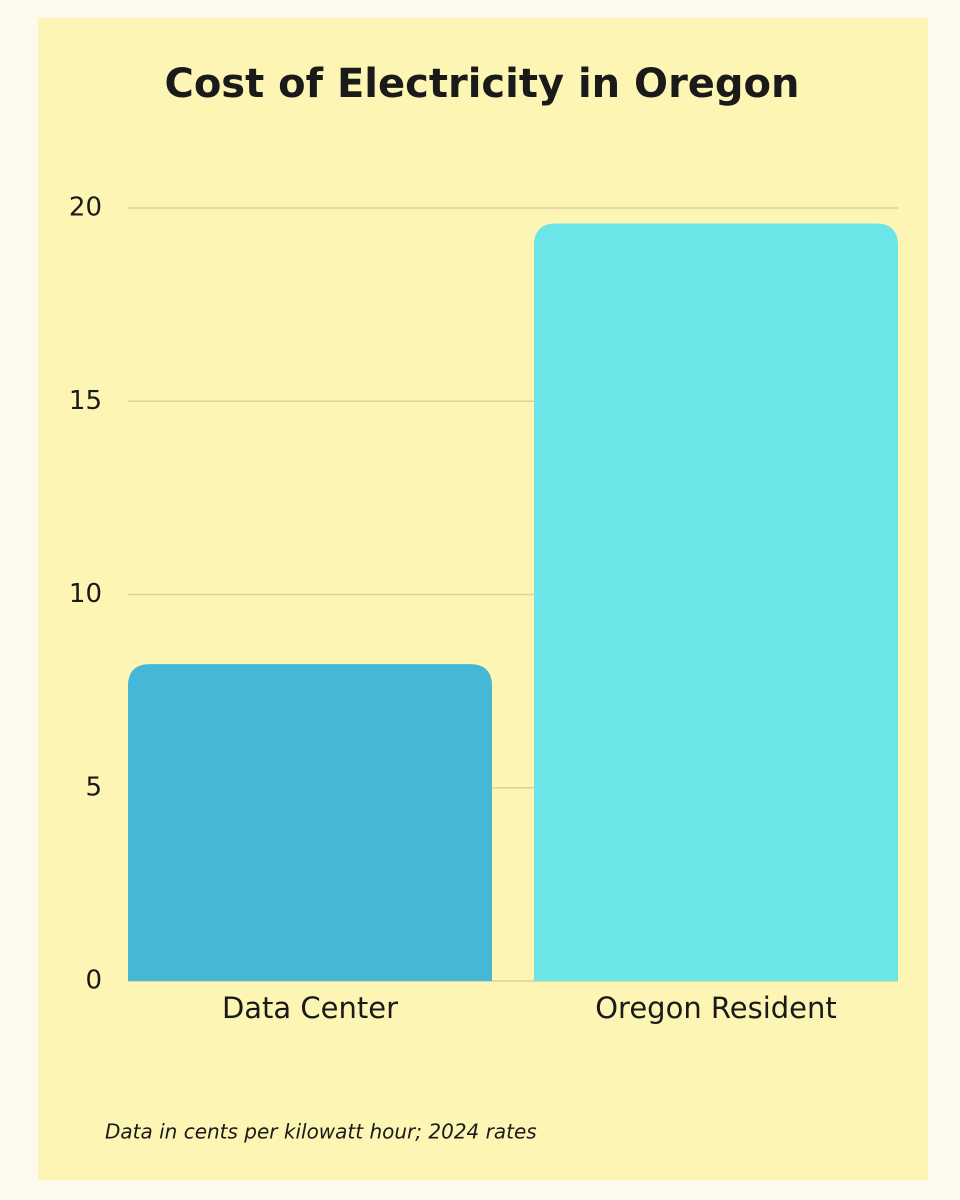  Describe the element at coordinates (310, 822) in the screenshot. I see `bar` at that location.